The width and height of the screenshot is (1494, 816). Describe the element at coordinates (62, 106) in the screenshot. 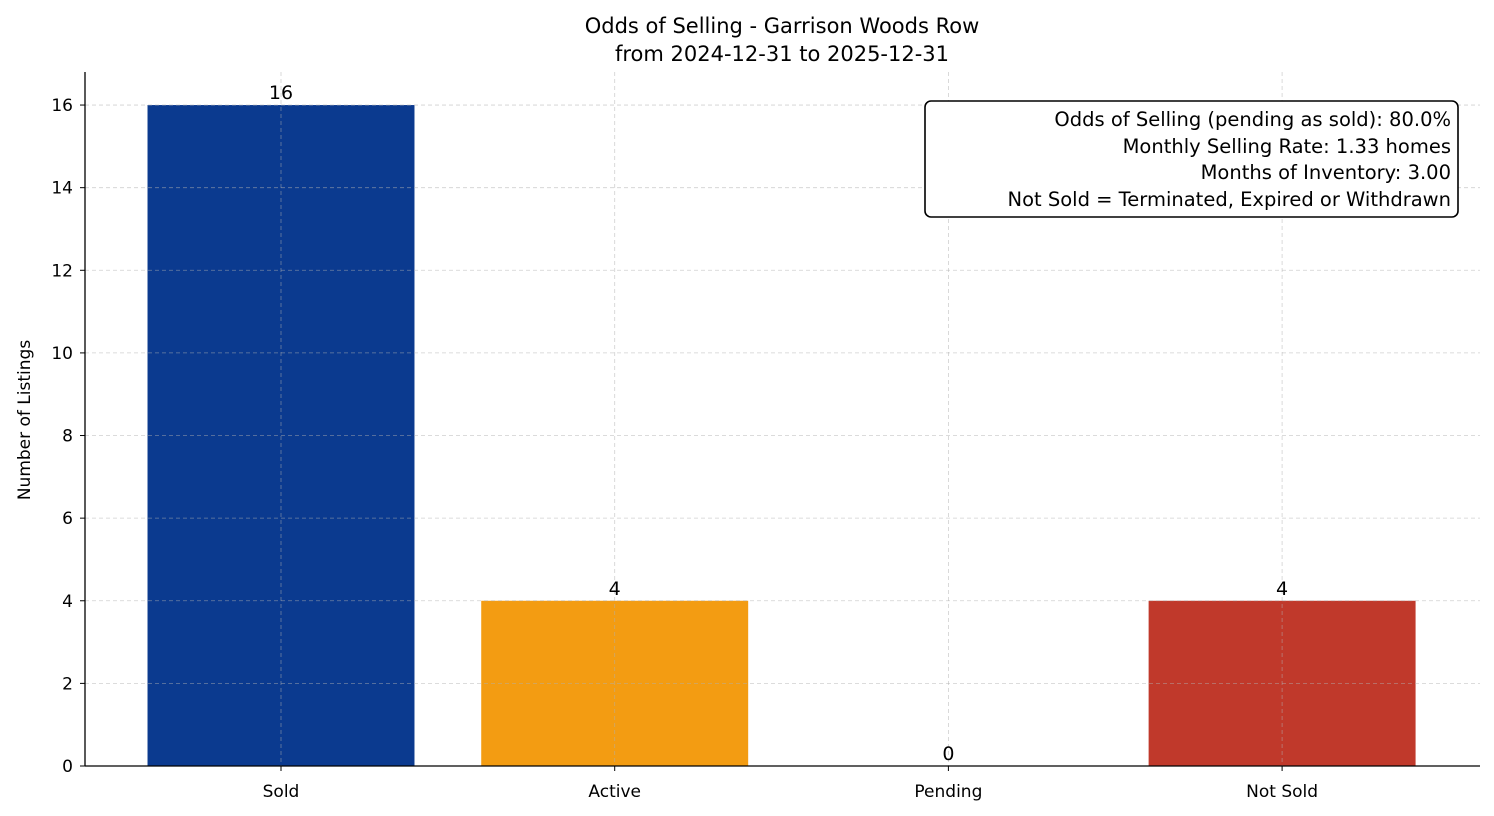

I see `y-tick-label: 16` at that location.